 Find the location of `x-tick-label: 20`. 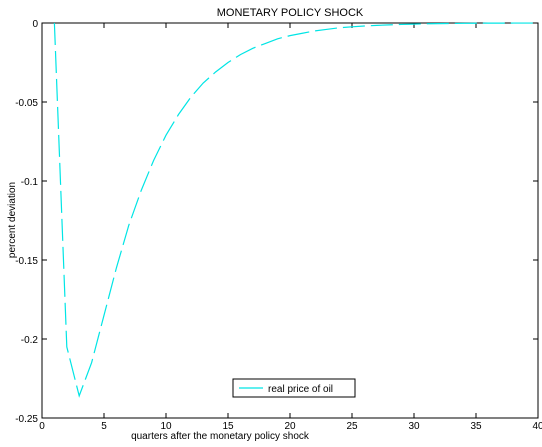

x-tick-label: 20 is located at coordinates (290, 426).